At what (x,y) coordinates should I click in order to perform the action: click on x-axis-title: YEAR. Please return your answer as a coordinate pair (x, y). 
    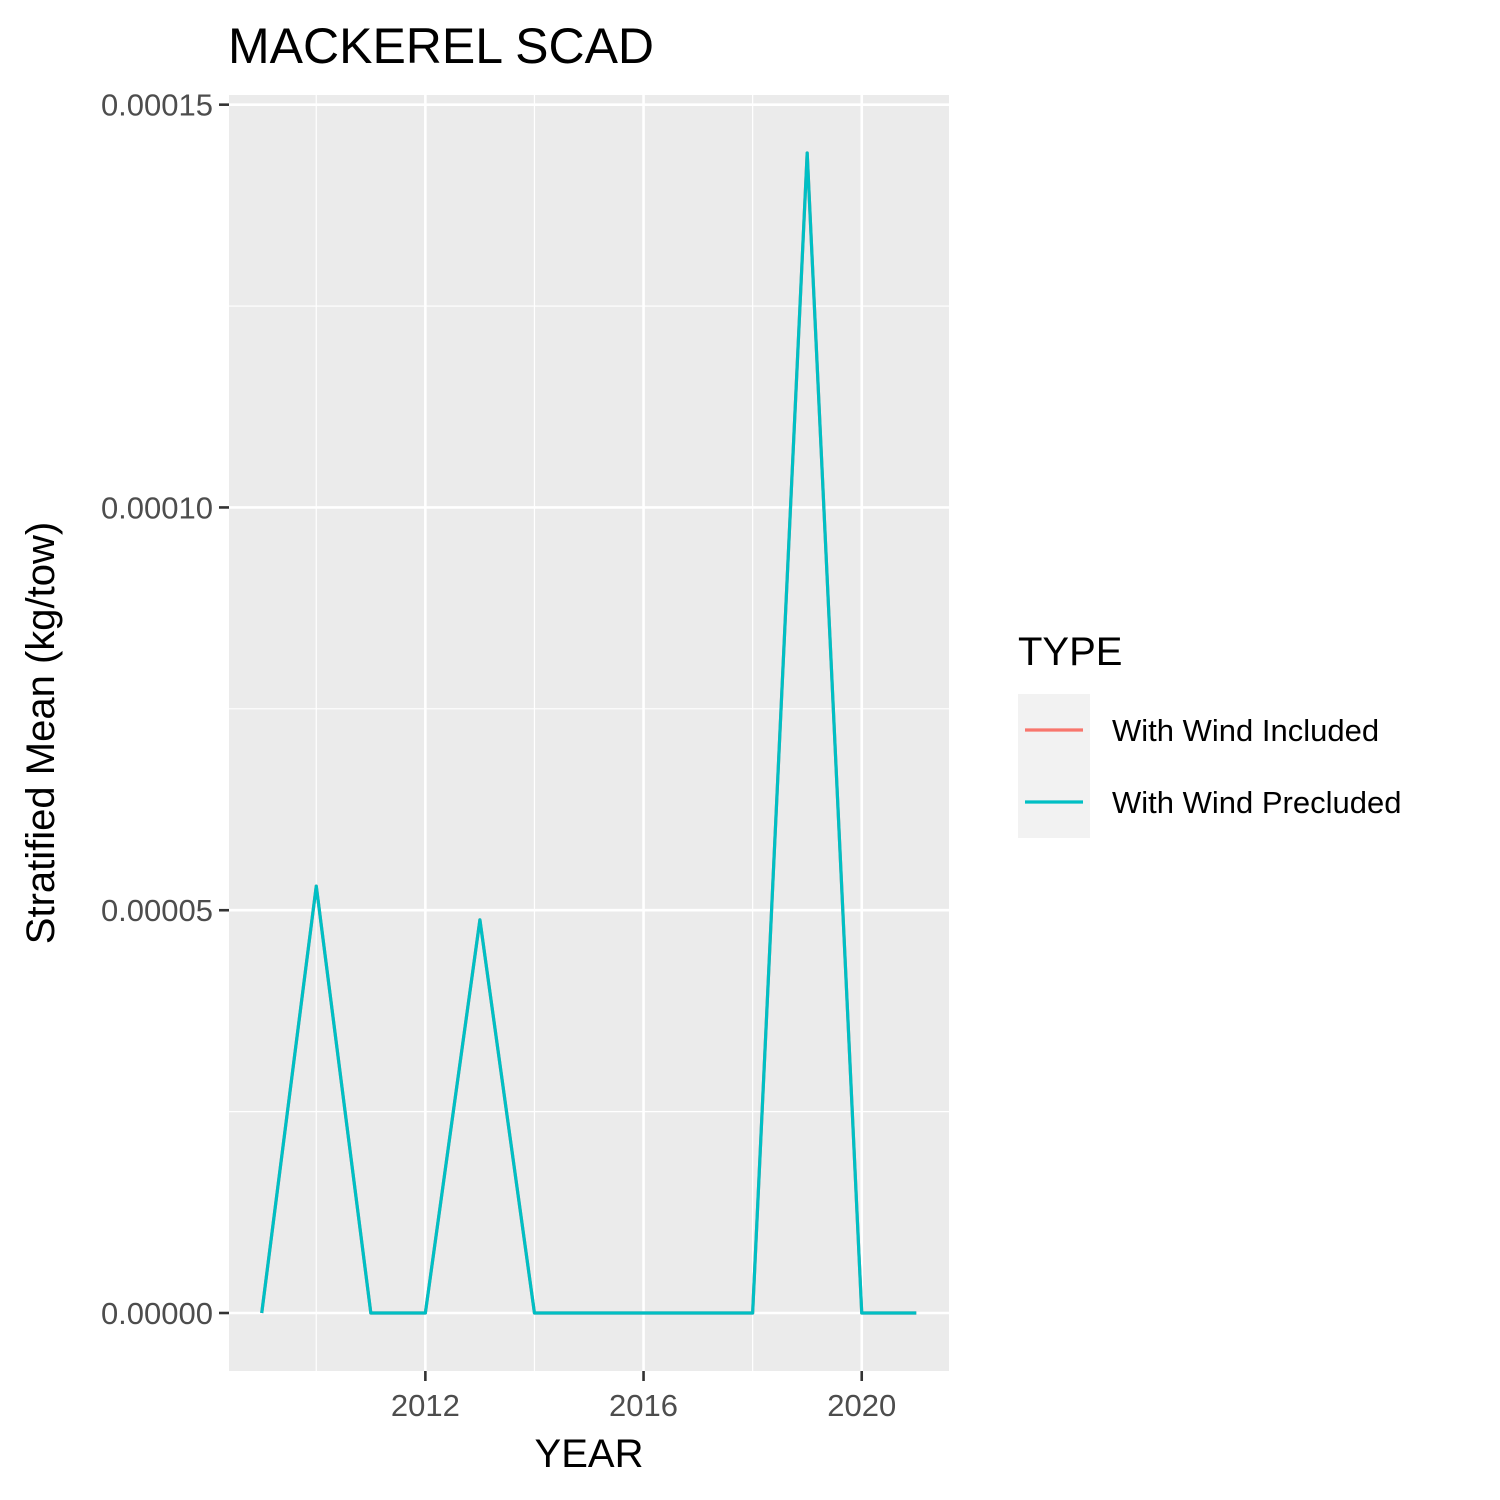
    Looking at the image, I should click on (589, 1454).